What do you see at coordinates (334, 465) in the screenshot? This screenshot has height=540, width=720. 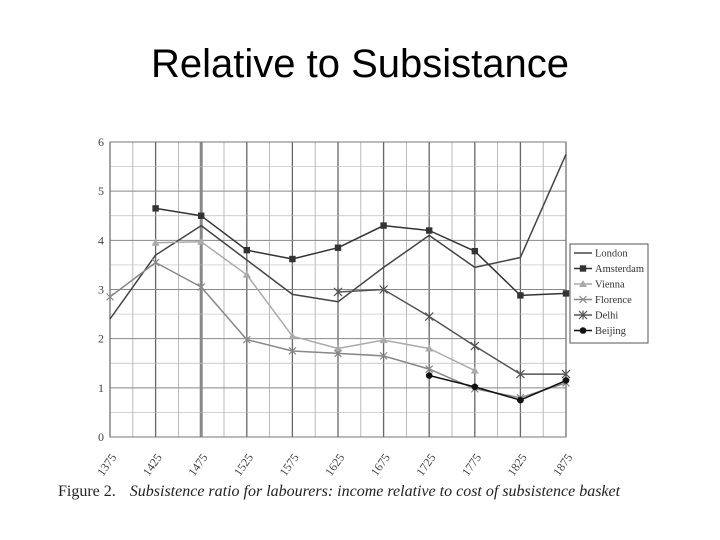 I see `x-tick-label: 1625` at bounding box center [334, 465].